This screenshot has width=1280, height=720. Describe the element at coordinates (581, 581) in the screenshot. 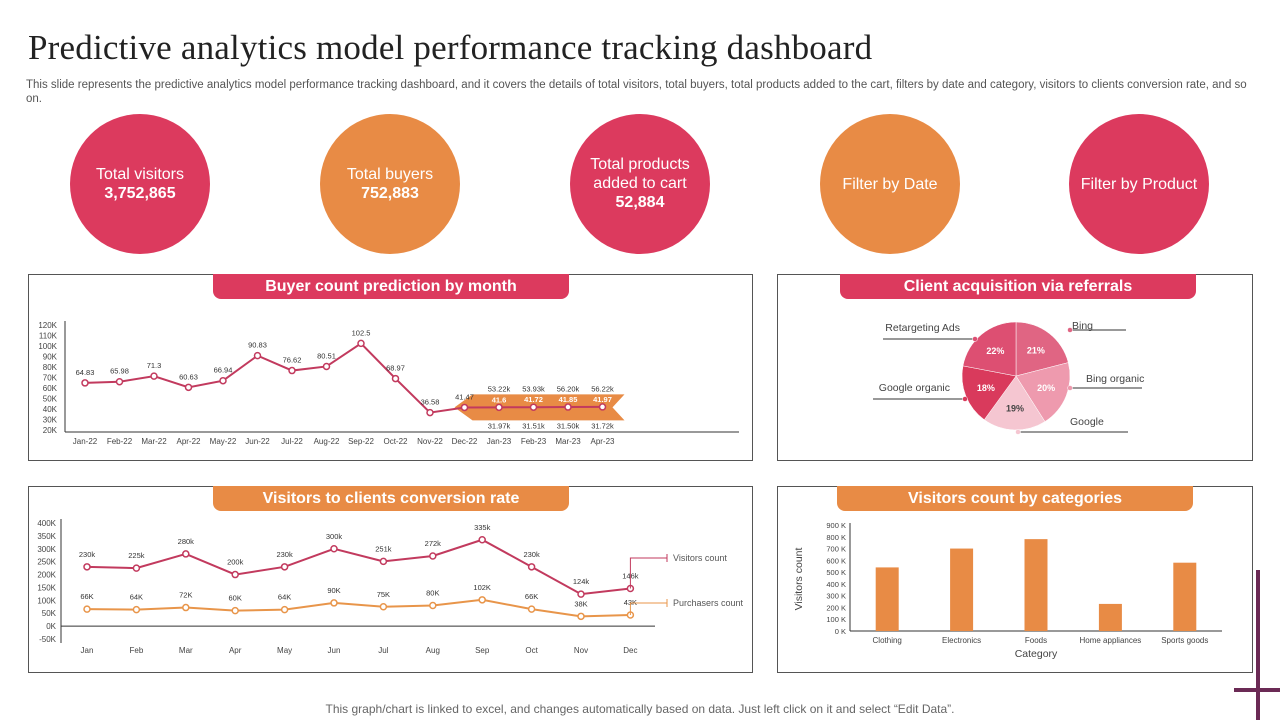

I see `data-label: 124k` at that location.